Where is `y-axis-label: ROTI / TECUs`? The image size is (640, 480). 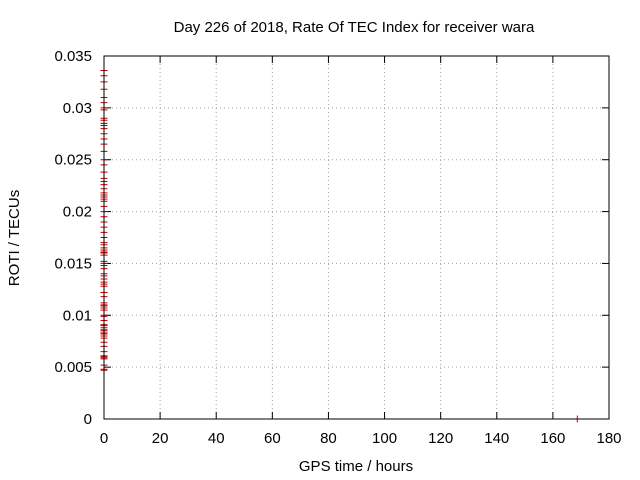
y-axis-label: ROTI / TECUs is located at coordinates (14, 238).